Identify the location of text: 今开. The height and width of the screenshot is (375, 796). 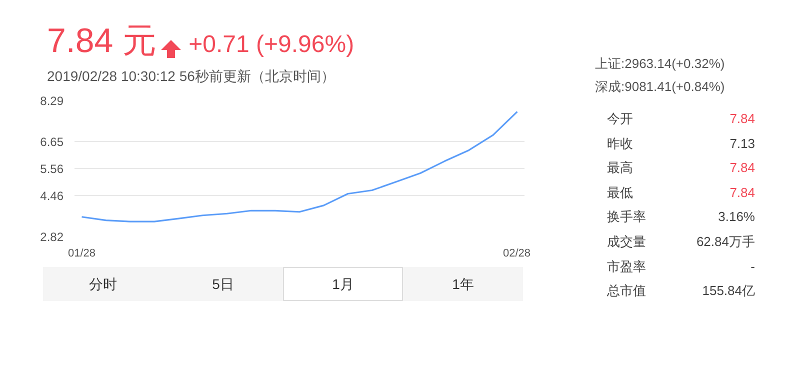
(620, 119).